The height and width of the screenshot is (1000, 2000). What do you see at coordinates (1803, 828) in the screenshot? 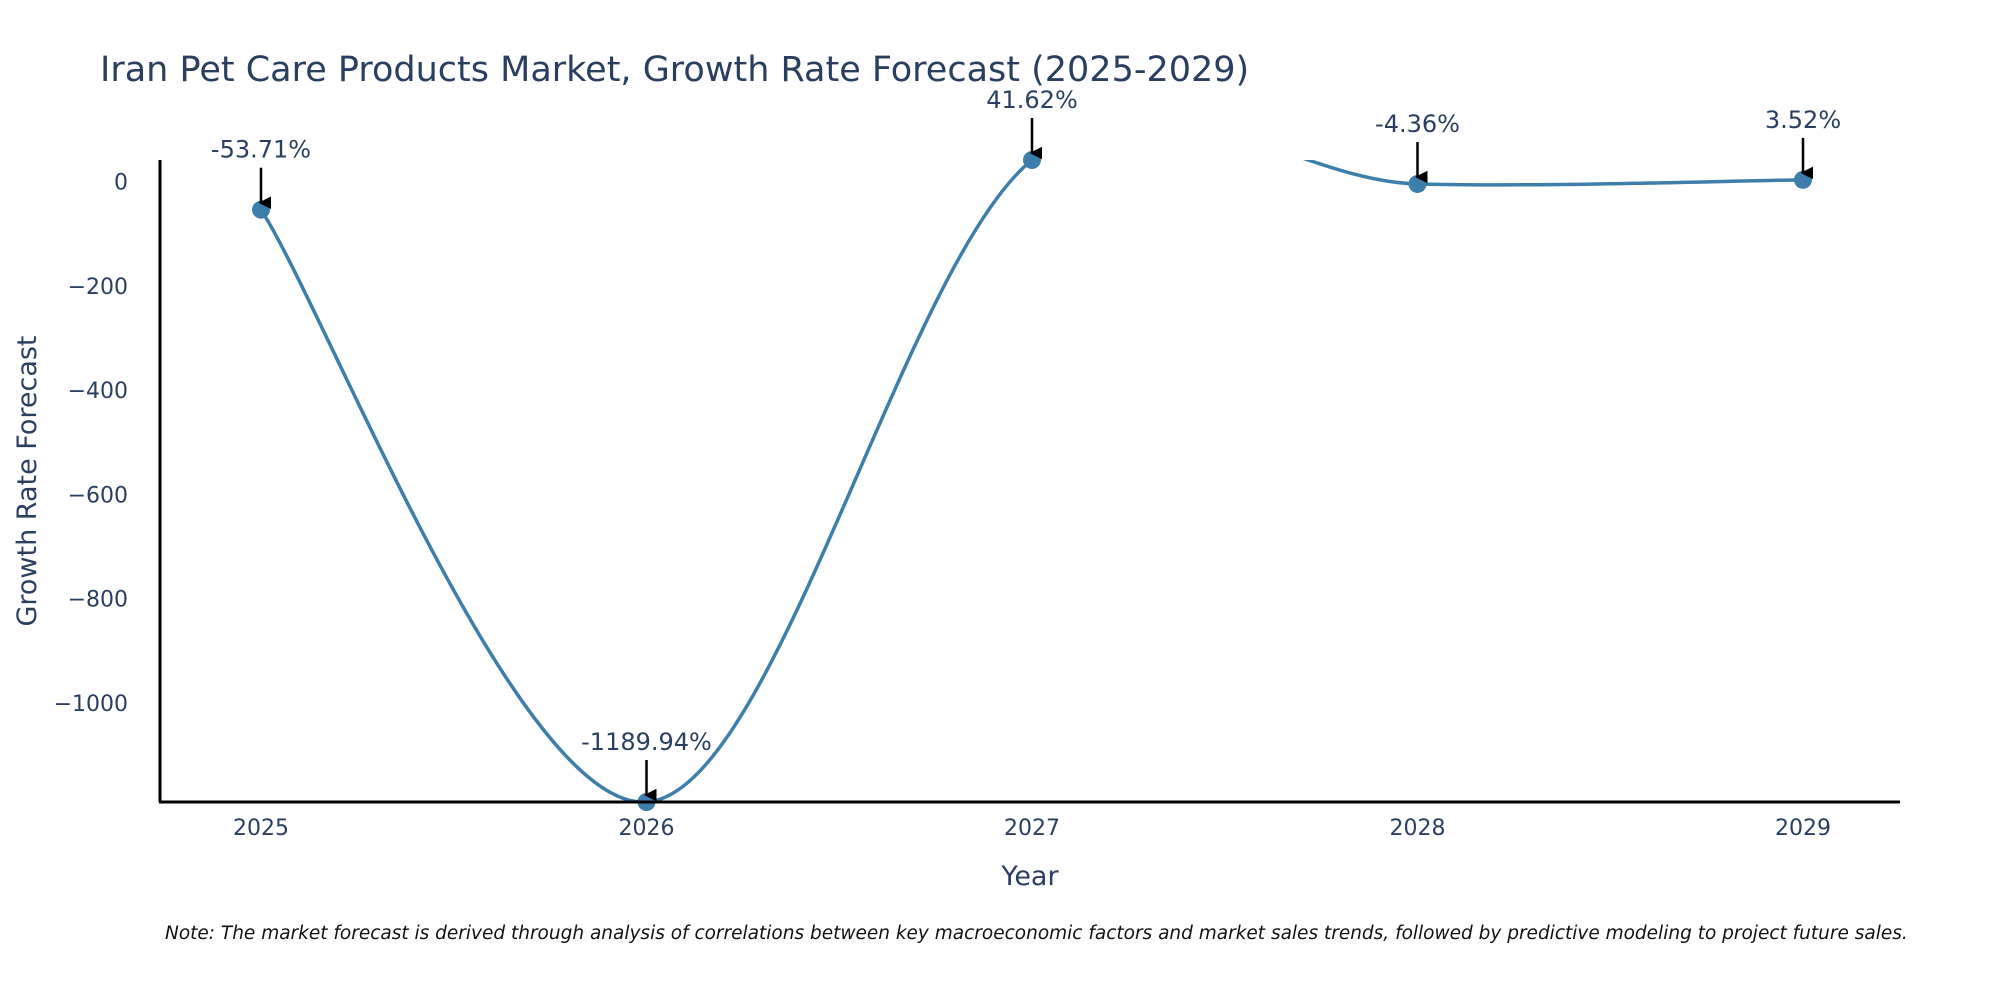
I see `x-tick-label: 2029` at bounding box center [1803, 828].